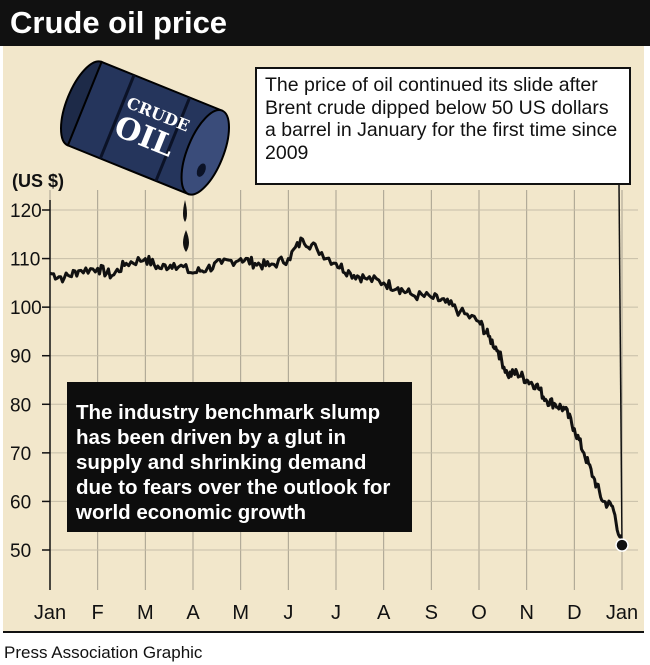 The width and height of the screenshot is (650, 665). What do you see at coordinates (103, 652) in the screenshot?
I see `source-credit: Press Association Graphic` at bounding box center [103, 652].